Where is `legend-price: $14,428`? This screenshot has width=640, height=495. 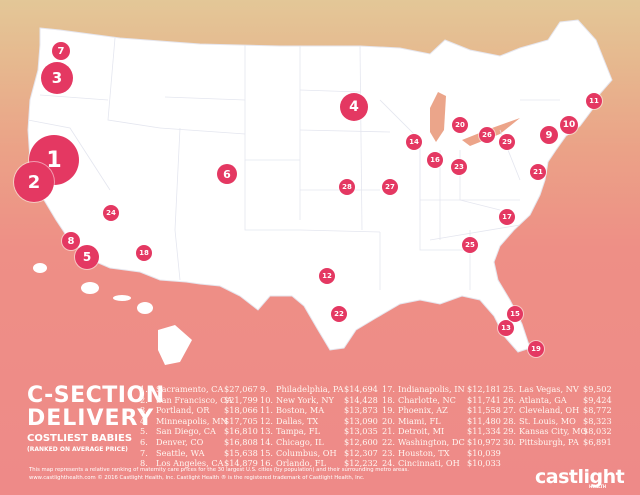 legend-price: $14,428 is located at coordinates (361, 399).